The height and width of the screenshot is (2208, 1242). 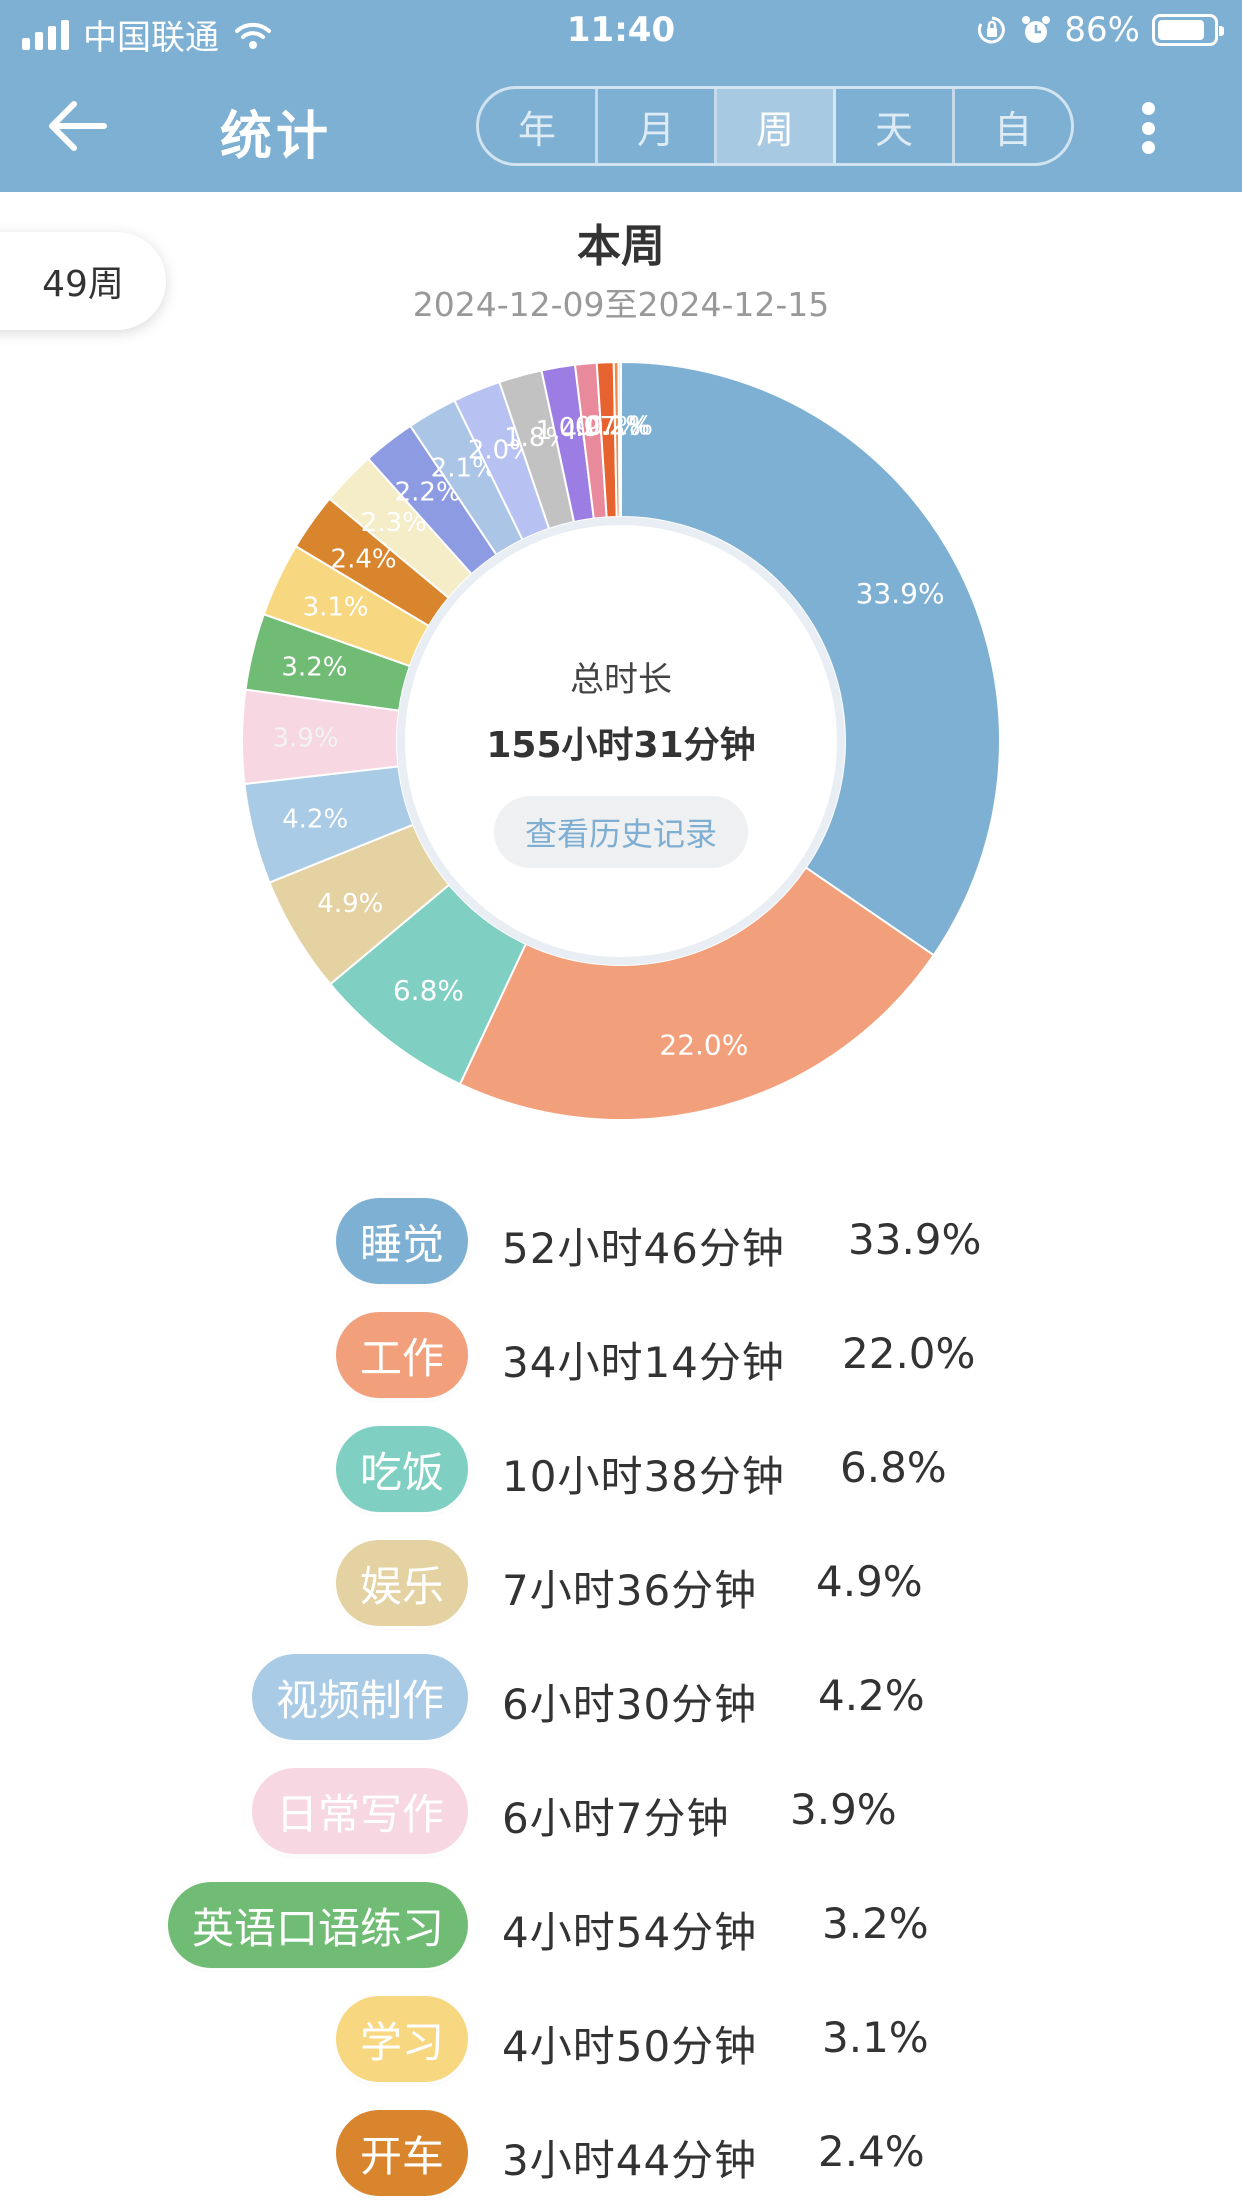 What do you see at coordinates (621, 304) in the screenshot?
I see `period-date-range: 2024-12-09至2024-12-15` at bounding box center [621, 304].